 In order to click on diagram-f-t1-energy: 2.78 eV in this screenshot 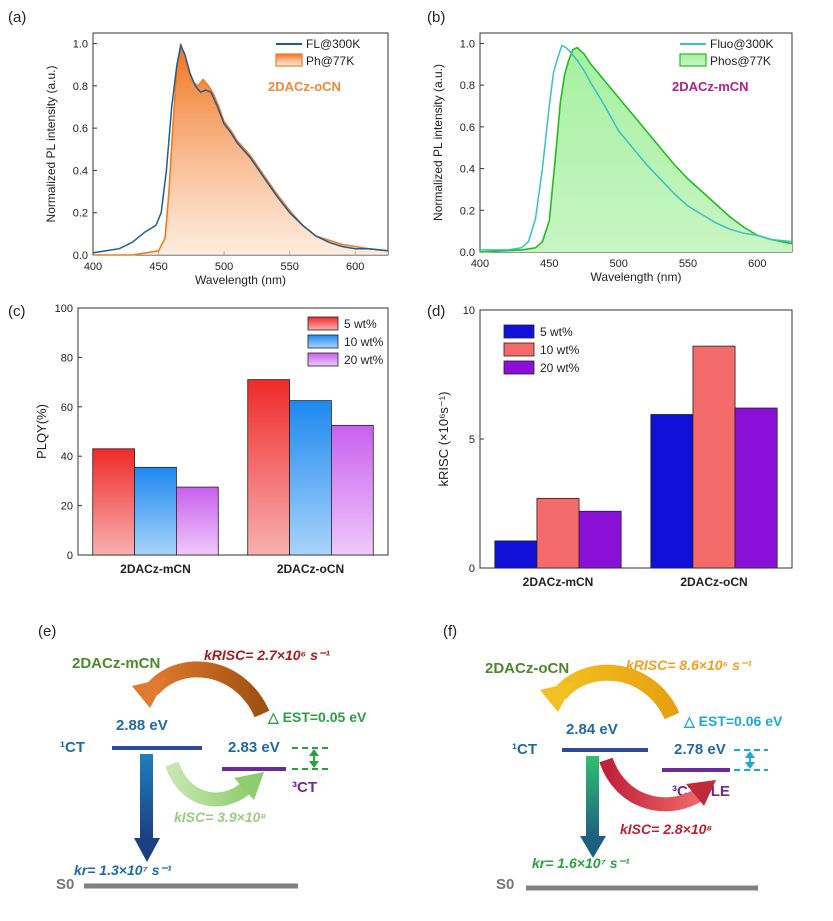, I will do `click(700, 749)`.